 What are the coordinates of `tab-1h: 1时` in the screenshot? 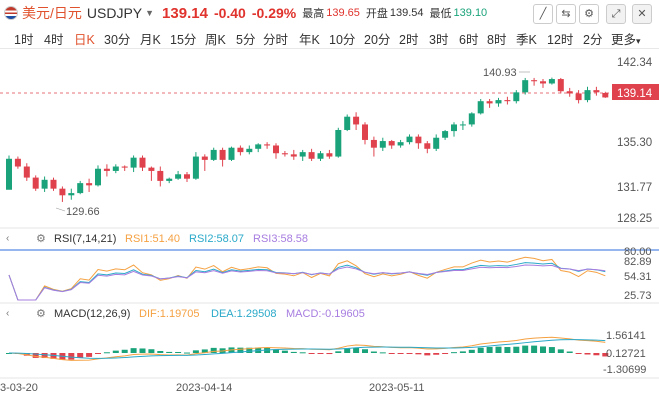 It's located at (24, 40).